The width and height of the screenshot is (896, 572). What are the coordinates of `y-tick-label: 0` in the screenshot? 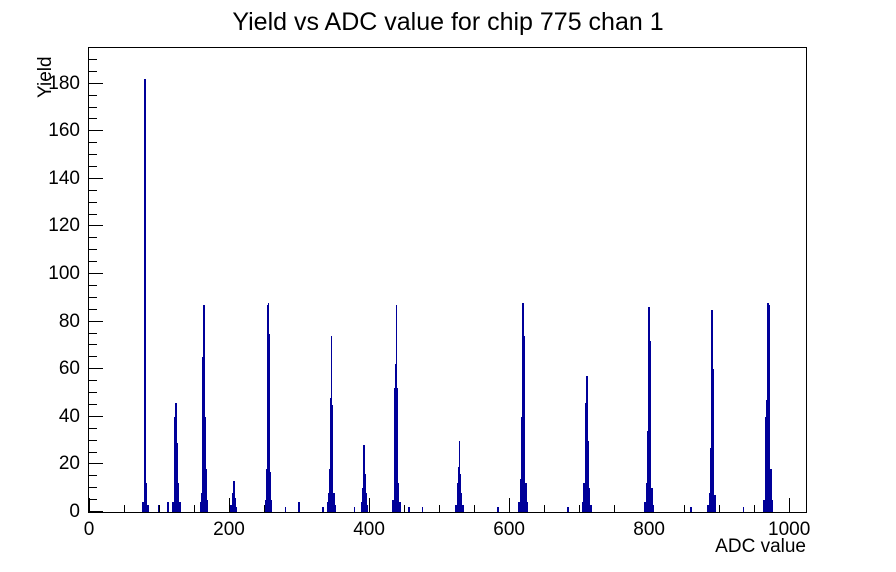 It's located at (74, 511).